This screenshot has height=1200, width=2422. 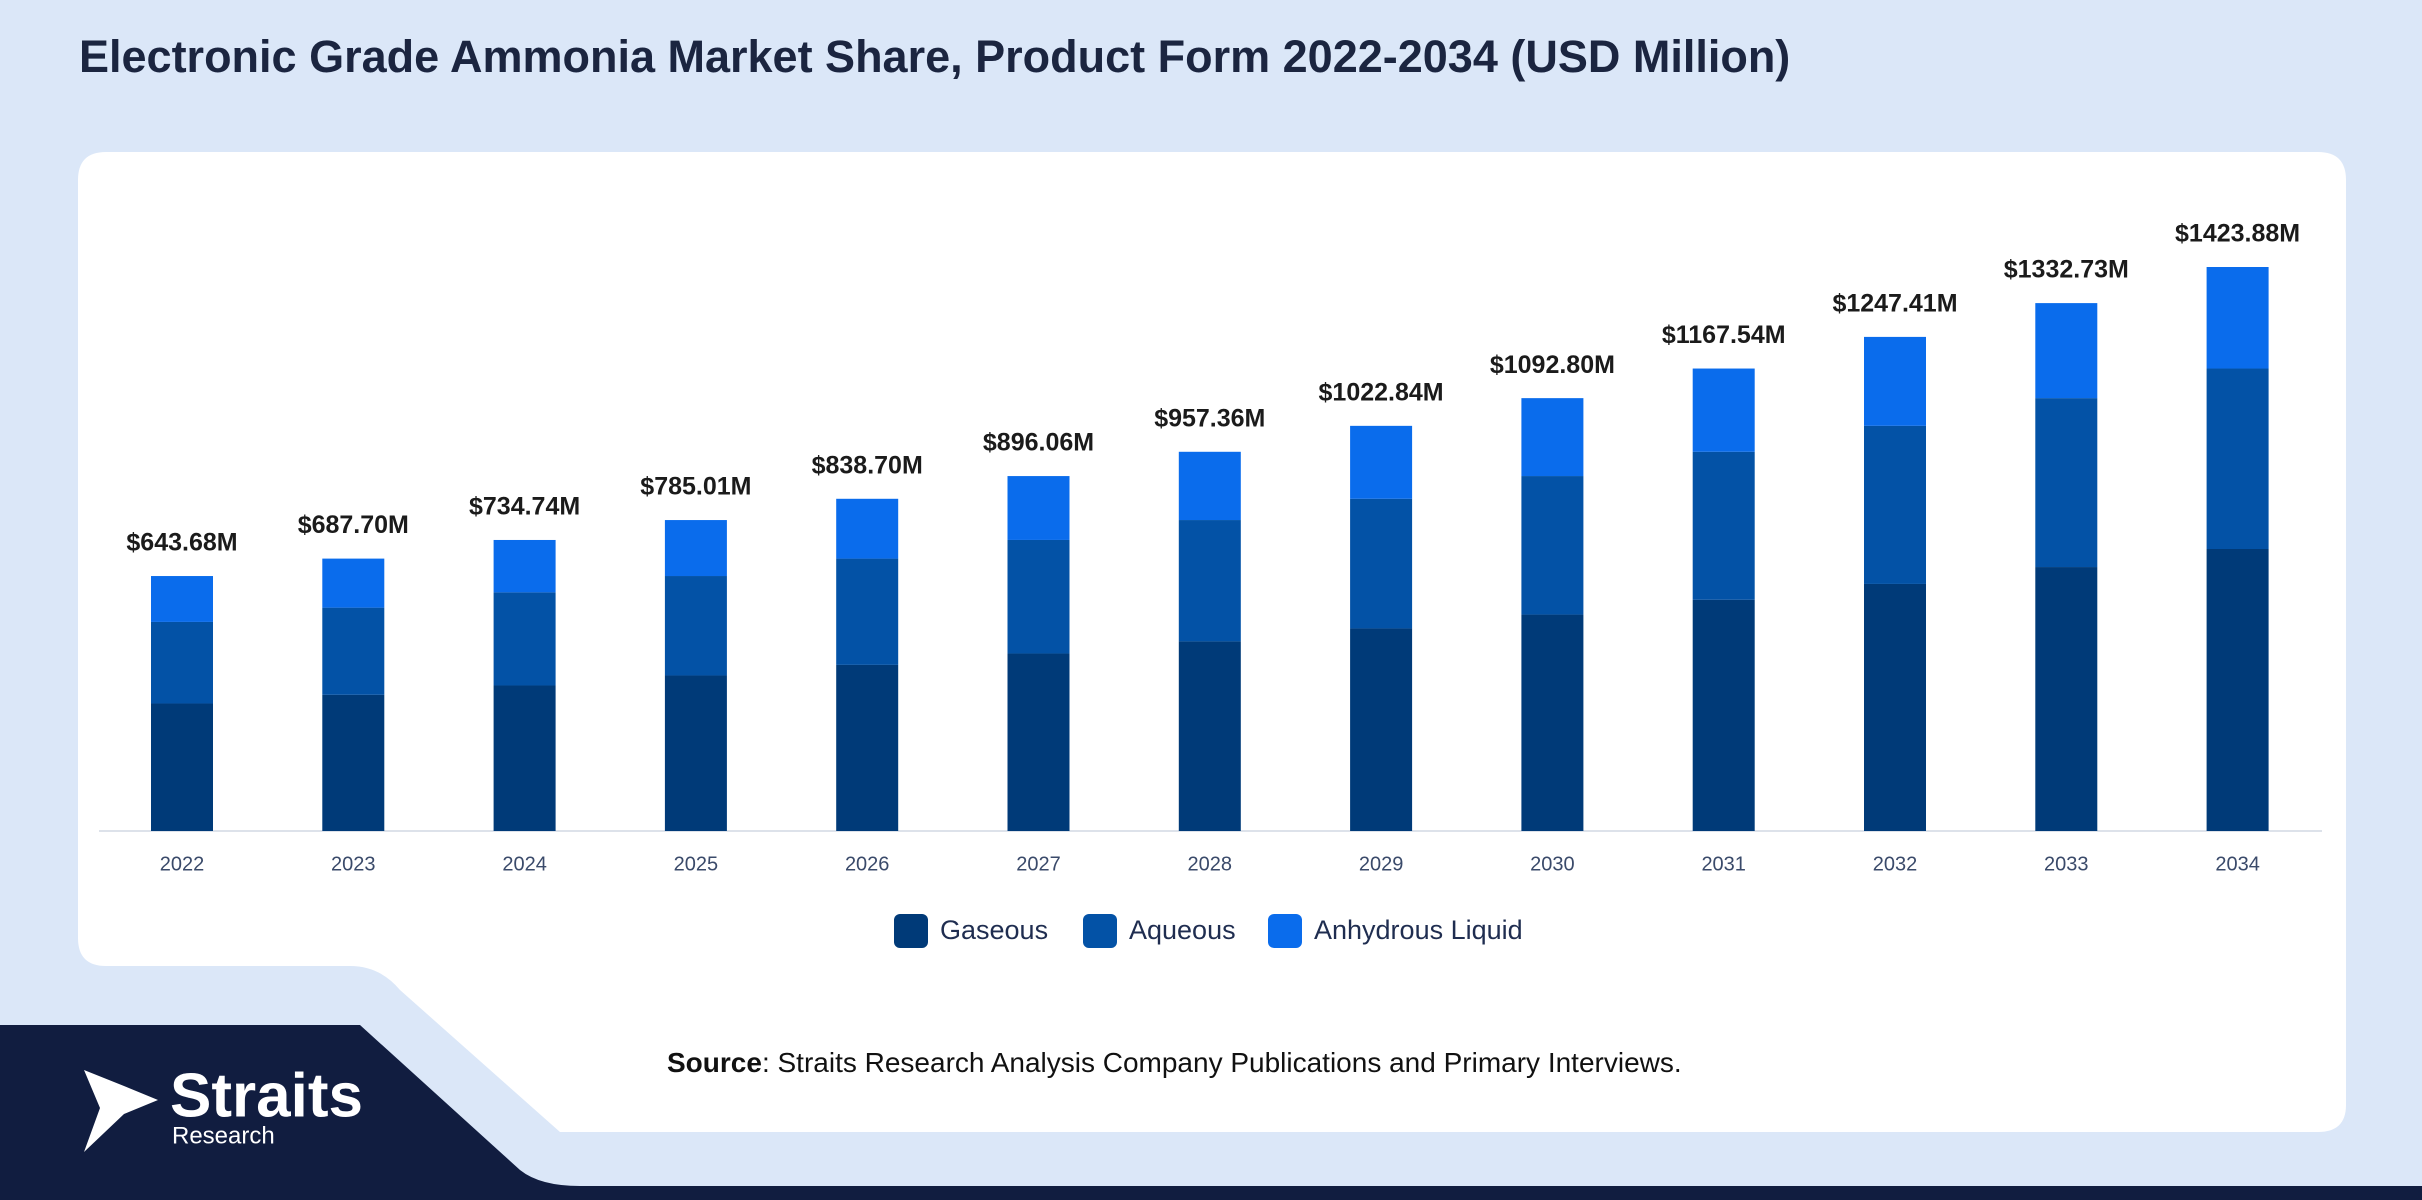 What do you see at coordinates (1552, 365) in the screenshot?
I see `total-label: $1092.80M` at bounding box center [1552, 365].